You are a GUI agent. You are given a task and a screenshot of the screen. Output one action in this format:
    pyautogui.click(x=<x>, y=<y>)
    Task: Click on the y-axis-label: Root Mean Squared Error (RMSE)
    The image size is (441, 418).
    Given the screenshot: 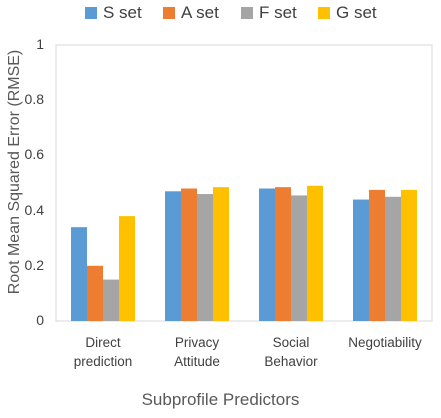 What is the action you would take?
    pyautogui.click(x=14, y=172)
    